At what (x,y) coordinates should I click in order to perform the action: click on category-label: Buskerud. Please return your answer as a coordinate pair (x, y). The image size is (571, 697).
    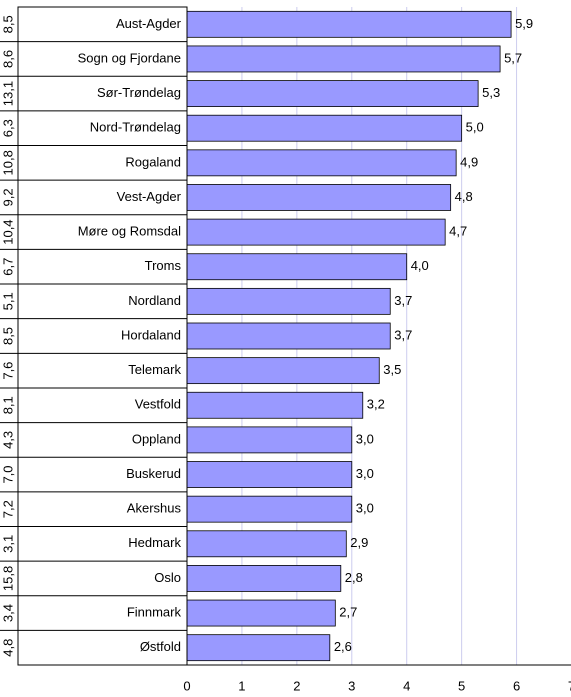
    Looking at the image, I should click on (153, 473).